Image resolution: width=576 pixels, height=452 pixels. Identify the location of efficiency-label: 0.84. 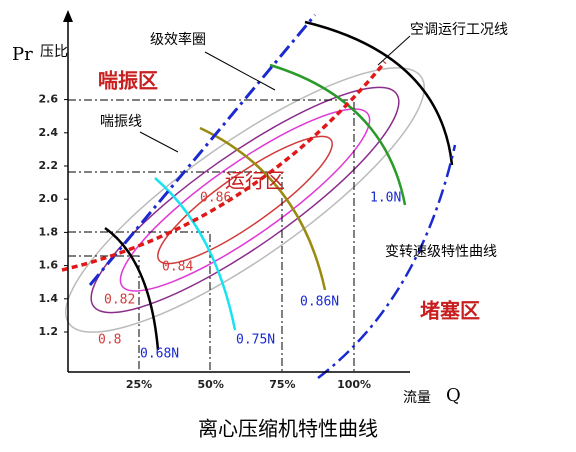
(177, 267).